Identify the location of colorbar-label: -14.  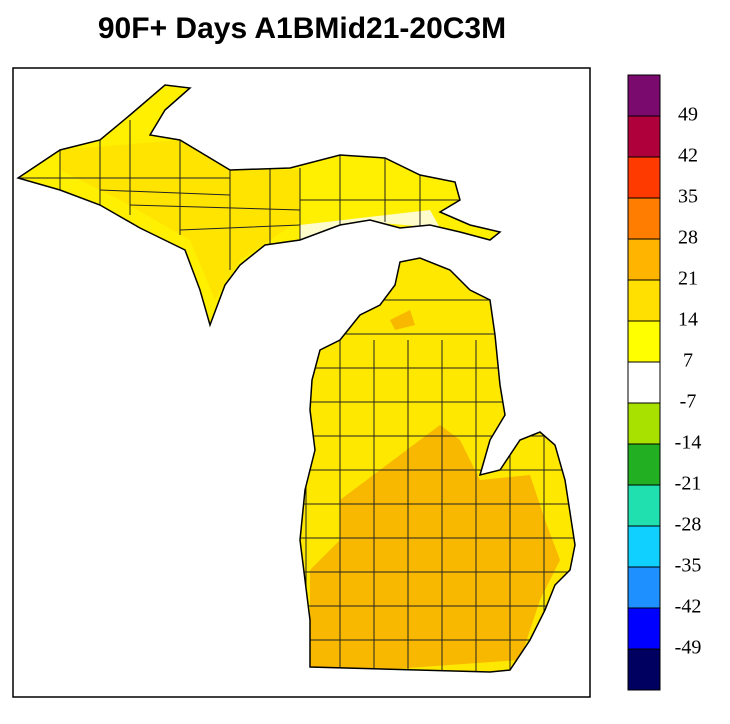
(688, 443).